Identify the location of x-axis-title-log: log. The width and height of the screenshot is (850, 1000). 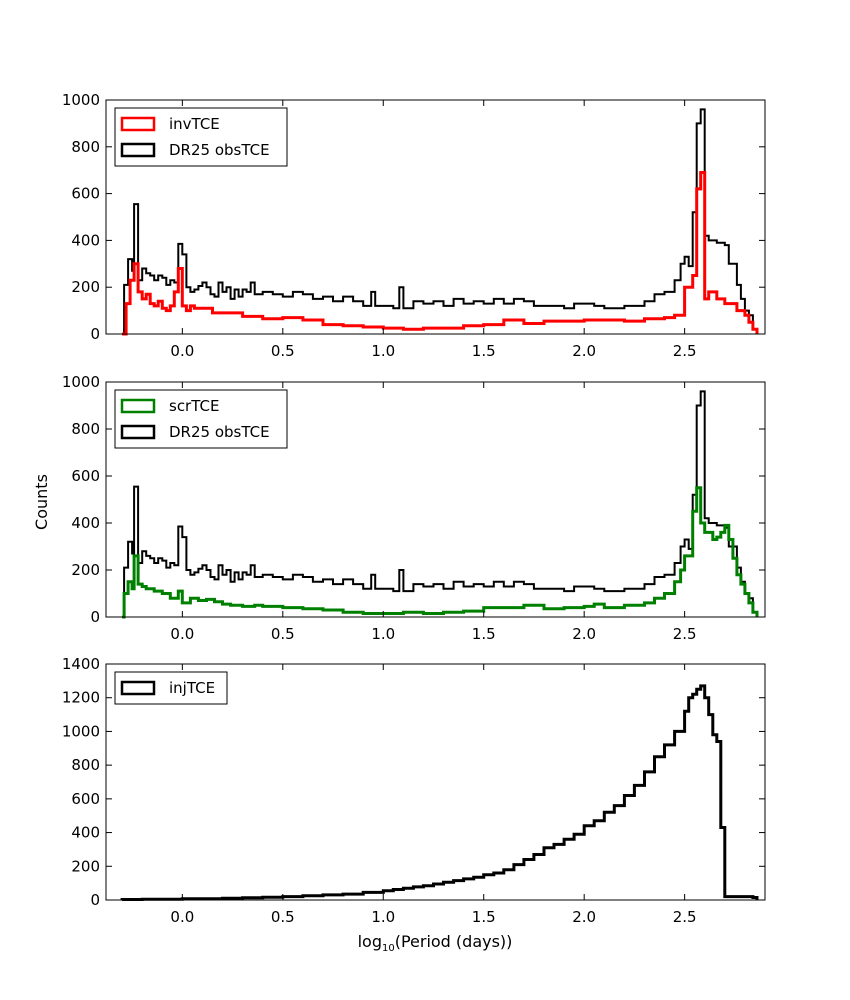
(370, 941).